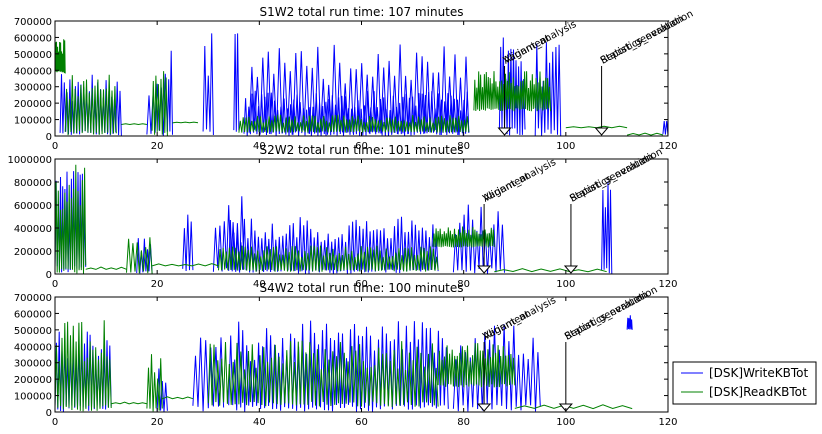 The width and height of the screenshot is (822, 434). Describe the element at coordinates (361, 12) in the screenshot. I see `chart-title: S1W2 total run time: 107 minutes` at that location.